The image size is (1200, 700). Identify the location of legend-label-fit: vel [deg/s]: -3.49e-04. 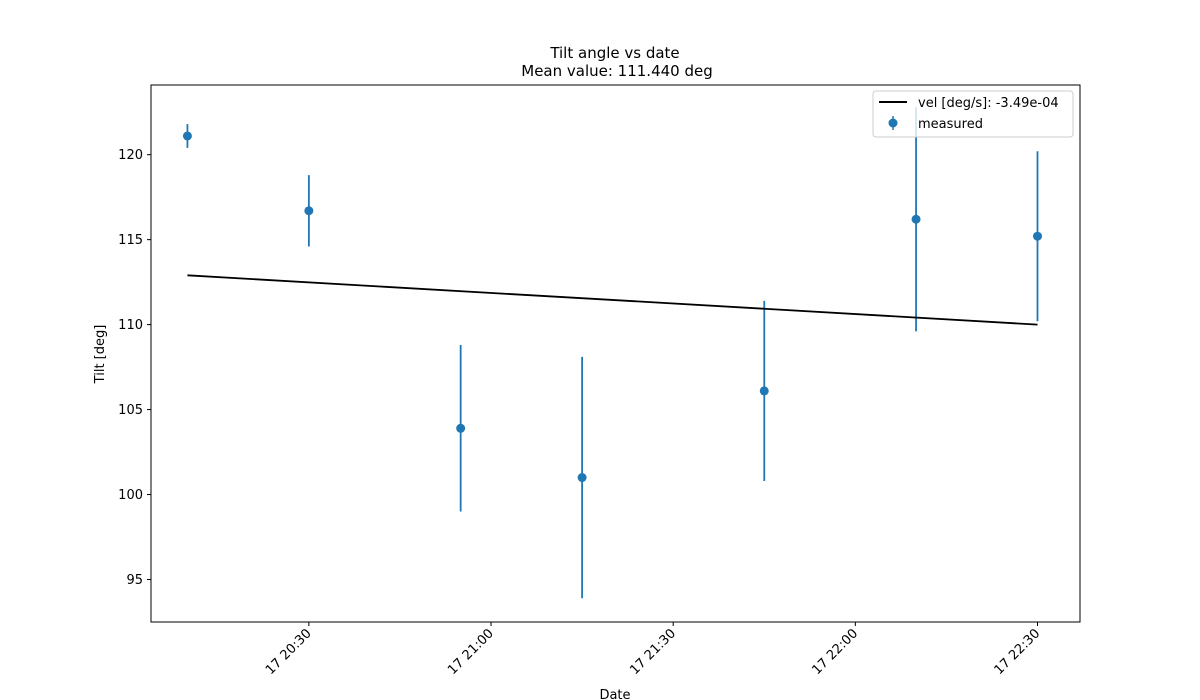
(988, 103).